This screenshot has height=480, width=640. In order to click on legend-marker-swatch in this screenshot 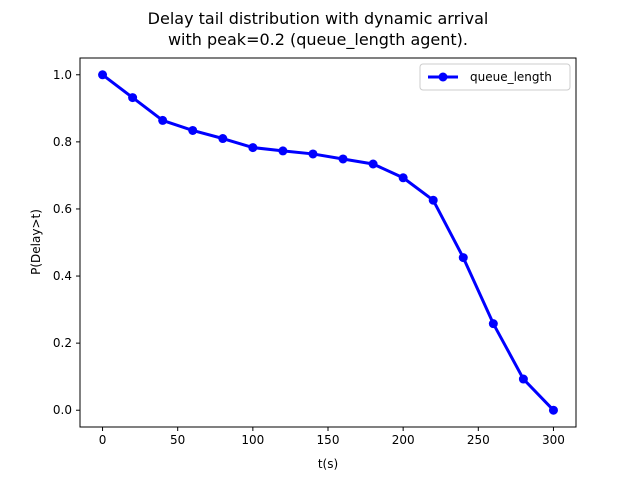, I will do `click(443, 77)`.